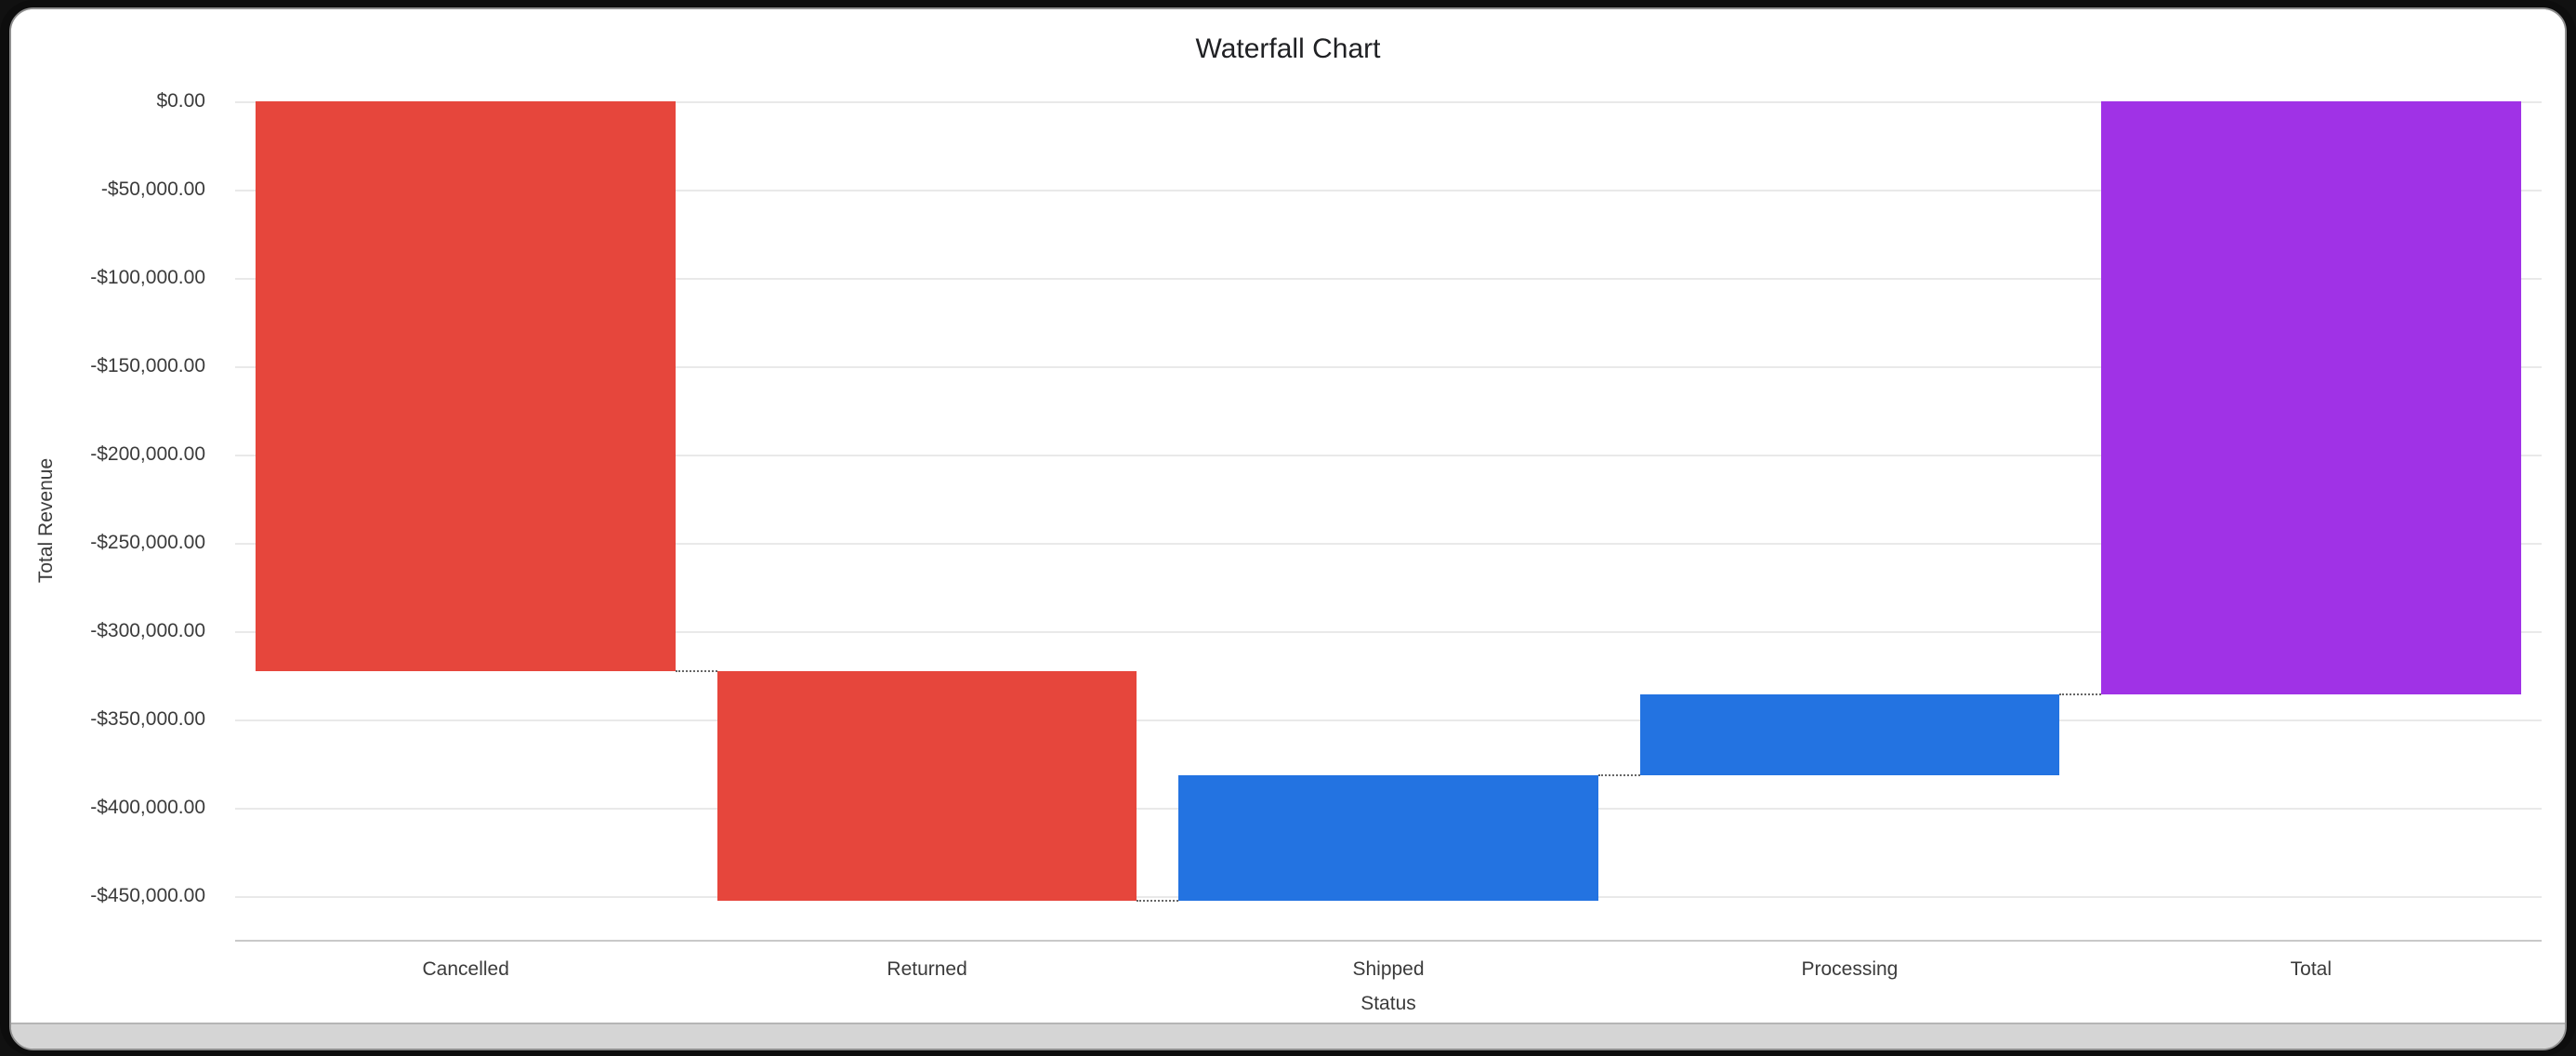 The image size is (2576, 1056). I want to click on x-tick-label: Cancelled, so click(465, 969).